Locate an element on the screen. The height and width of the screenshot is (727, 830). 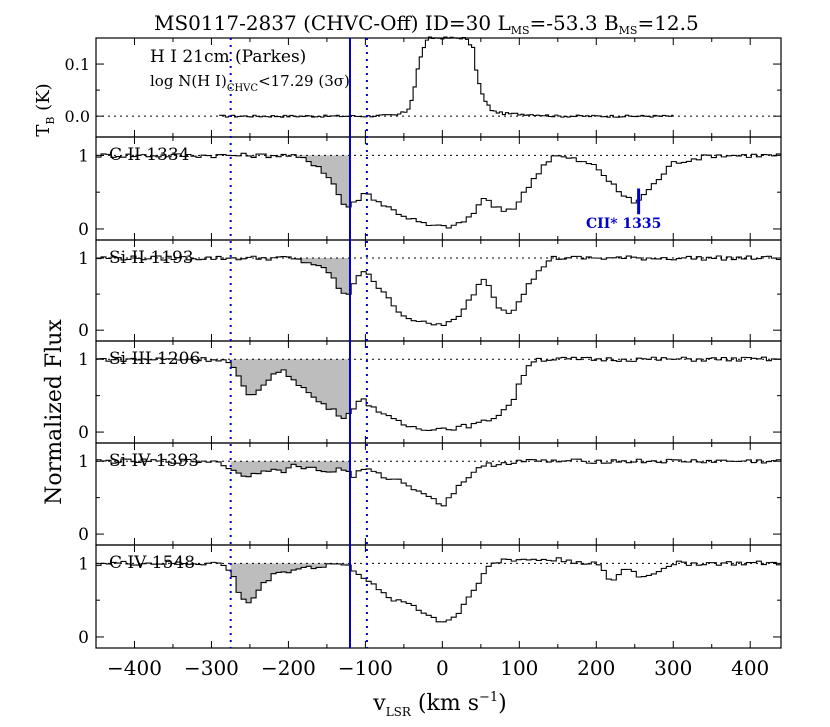
title-bms-sub: MS is located at coordinates (628, 30).